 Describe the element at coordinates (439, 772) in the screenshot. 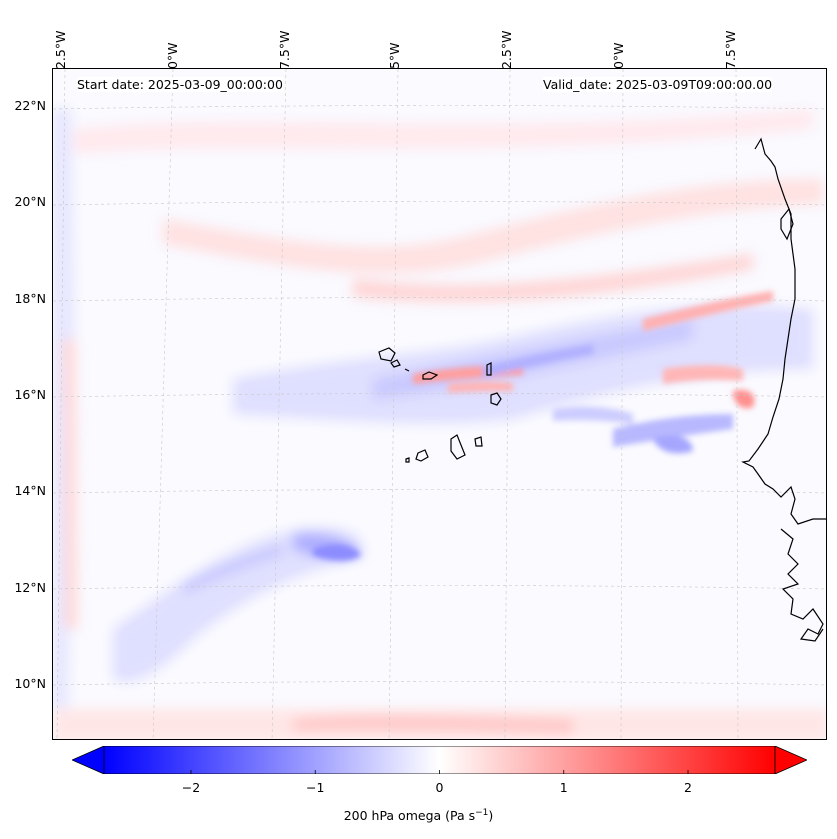

I see `colorbar-tick-marks` at that location.